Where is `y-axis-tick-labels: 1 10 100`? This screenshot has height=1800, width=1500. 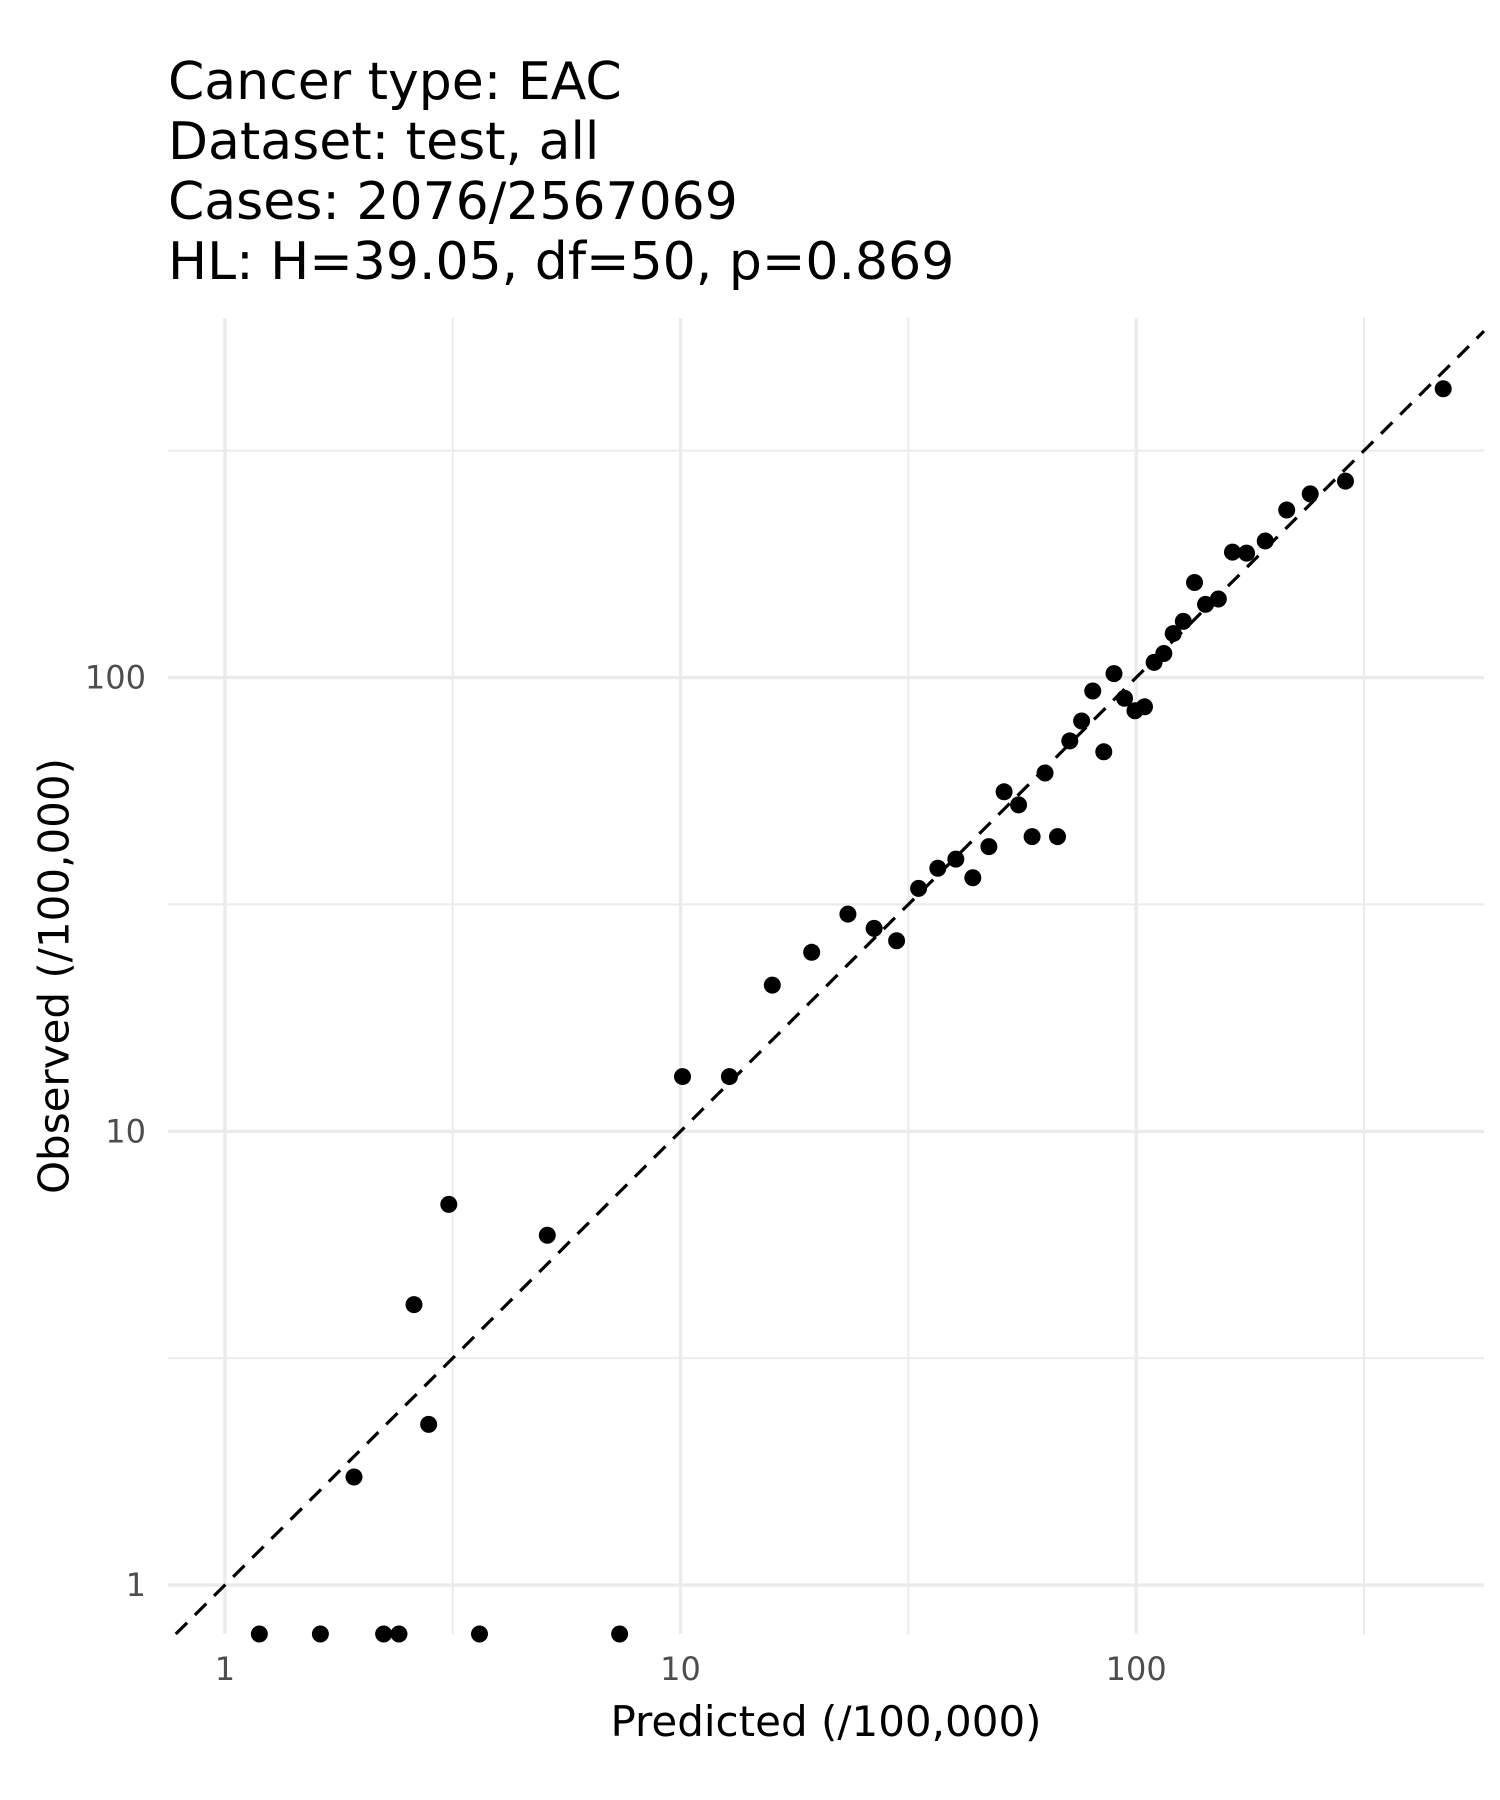
y-axis-tick-labels: 1 10 100 is located at coordinates (115, 1131).